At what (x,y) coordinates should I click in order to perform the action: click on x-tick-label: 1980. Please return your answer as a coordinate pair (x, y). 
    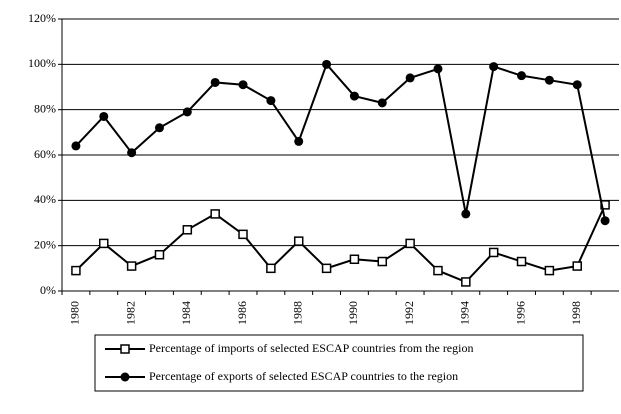
    Looking at the image, I should click on (75, 313).